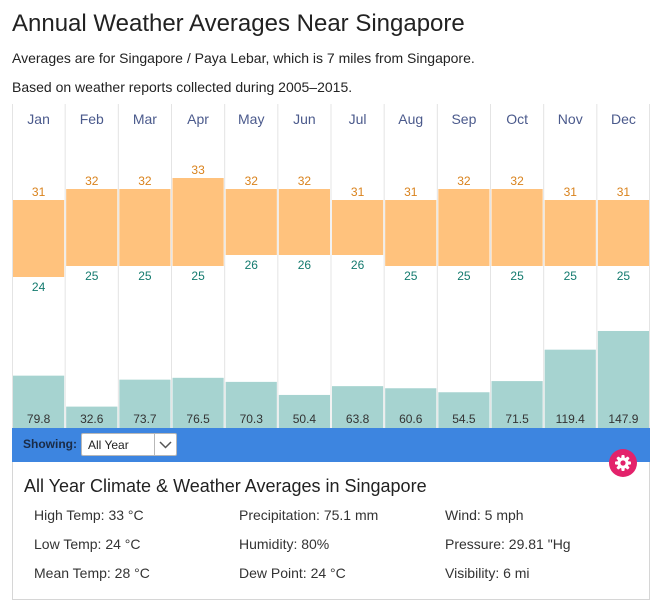  What do you see at coordinates (92, 276) in the screenshot?
I see `low-temp-label-feb: 25` at bounding box center [92, 276].